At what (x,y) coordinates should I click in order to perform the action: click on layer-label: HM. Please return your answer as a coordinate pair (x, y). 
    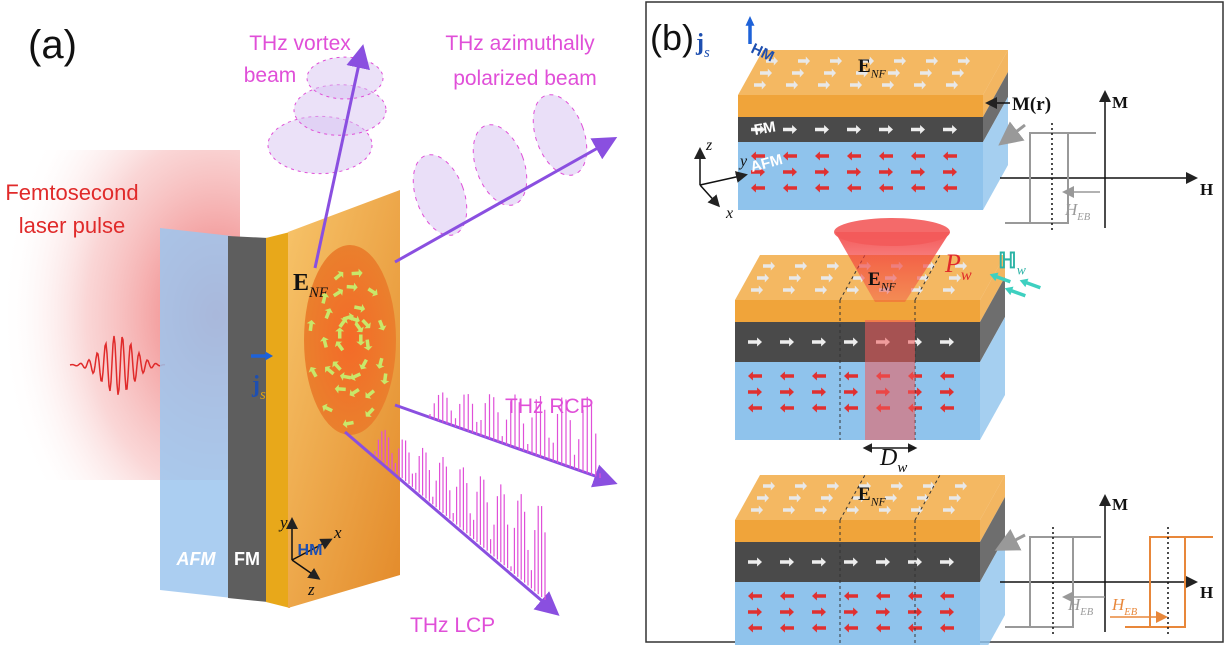
    Looking at the image, I should click on (310, 550).